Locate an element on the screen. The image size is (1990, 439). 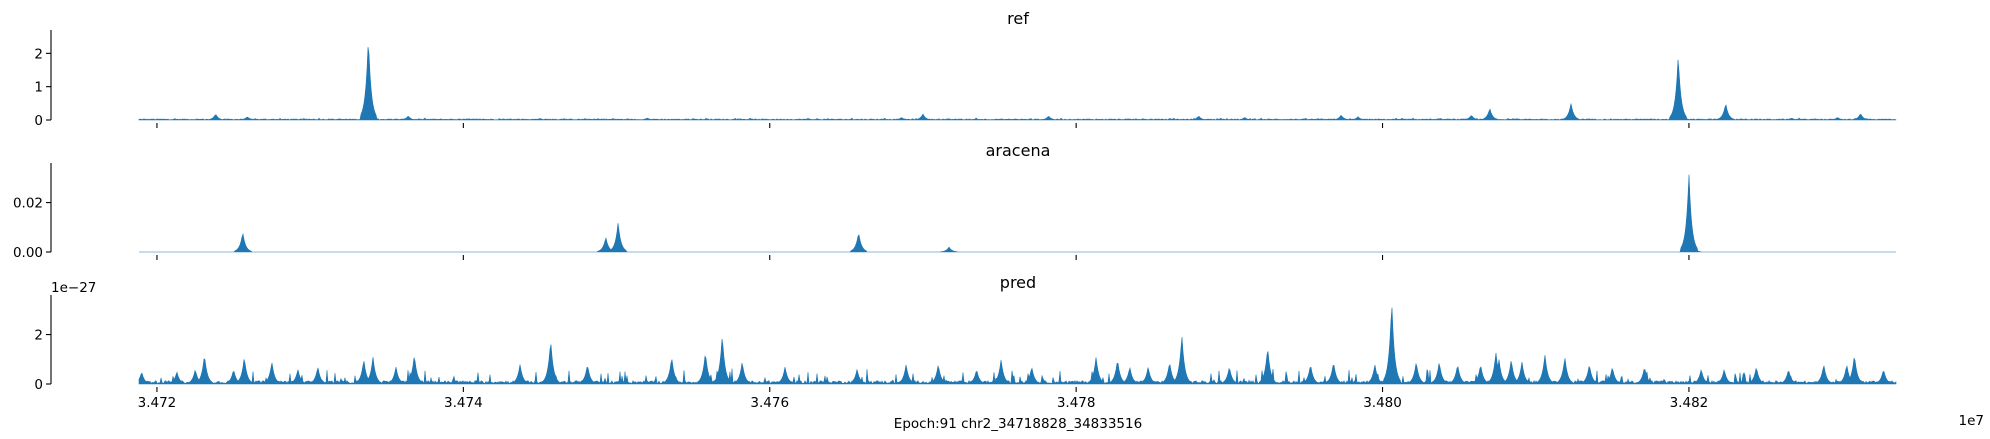
x-tick-label: 3.482 is located at coordinates (1689, 403).